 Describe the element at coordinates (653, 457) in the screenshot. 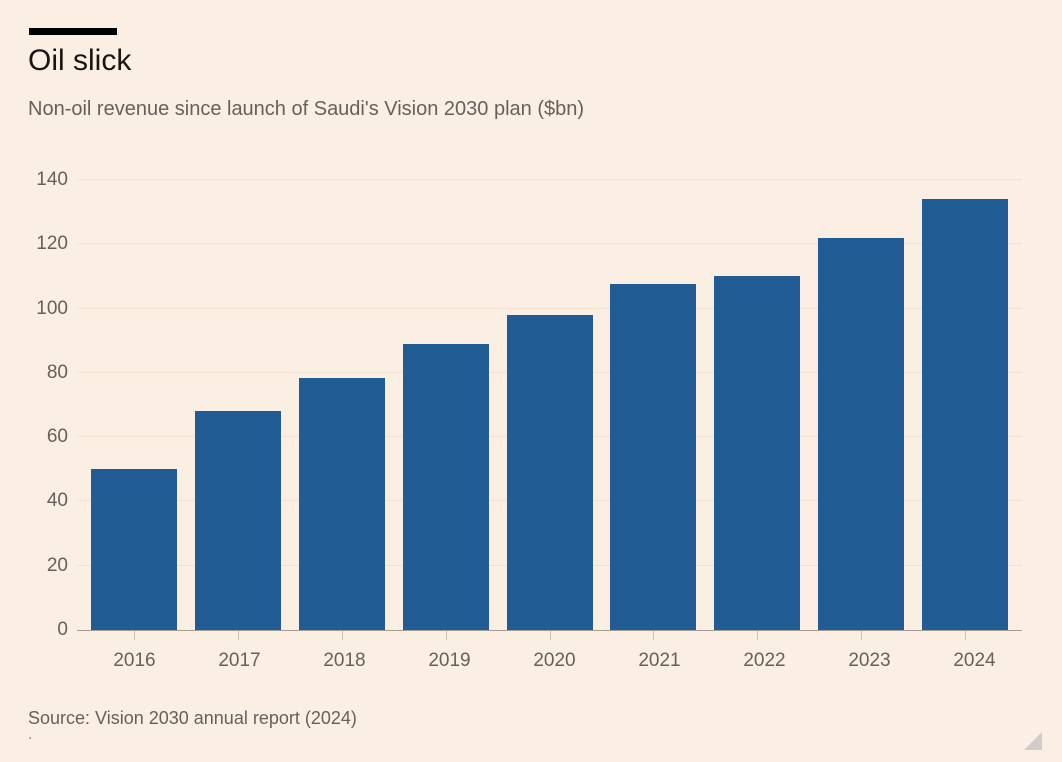

I see `bar-2021` at that location.